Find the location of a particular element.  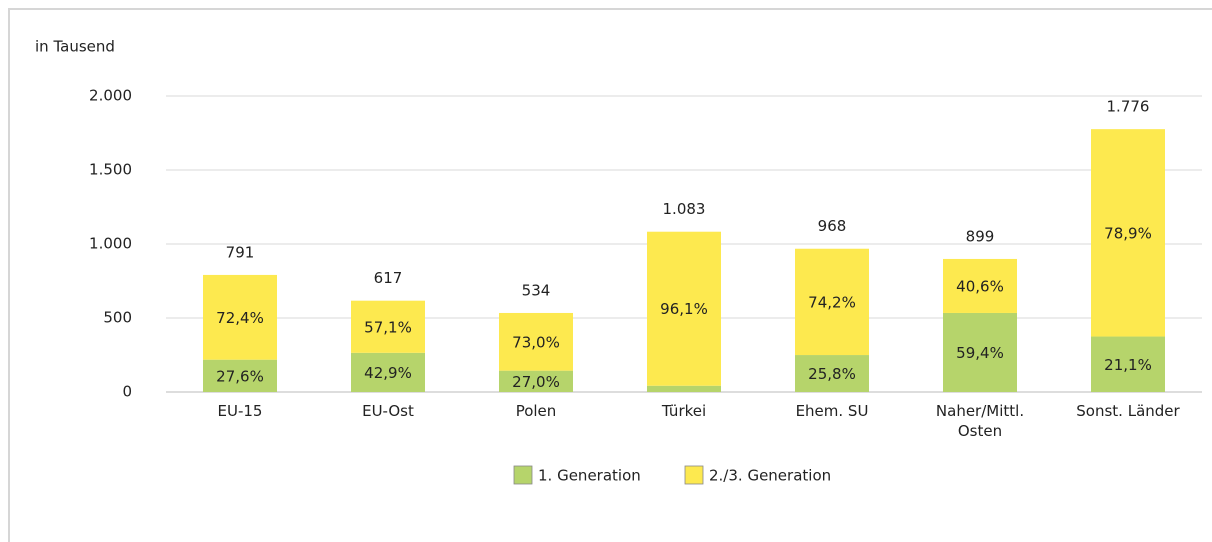

total-label: 899 is located at coordinates (980, 236).